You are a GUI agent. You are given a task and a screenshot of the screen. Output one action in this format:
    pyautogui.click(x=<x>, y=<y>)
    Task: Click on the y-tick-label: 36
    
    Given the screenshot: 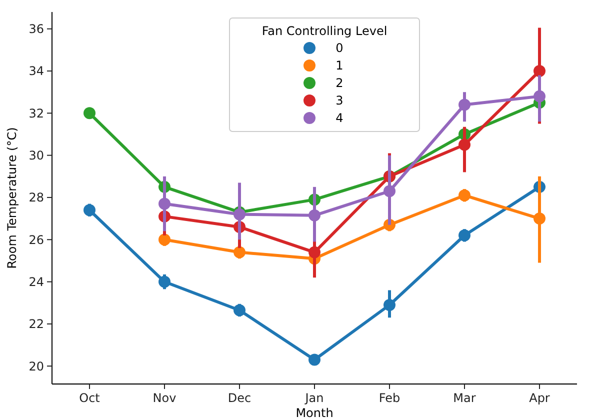 What is the action you would take?
    pyautogui.click(x=36, y=29)
    